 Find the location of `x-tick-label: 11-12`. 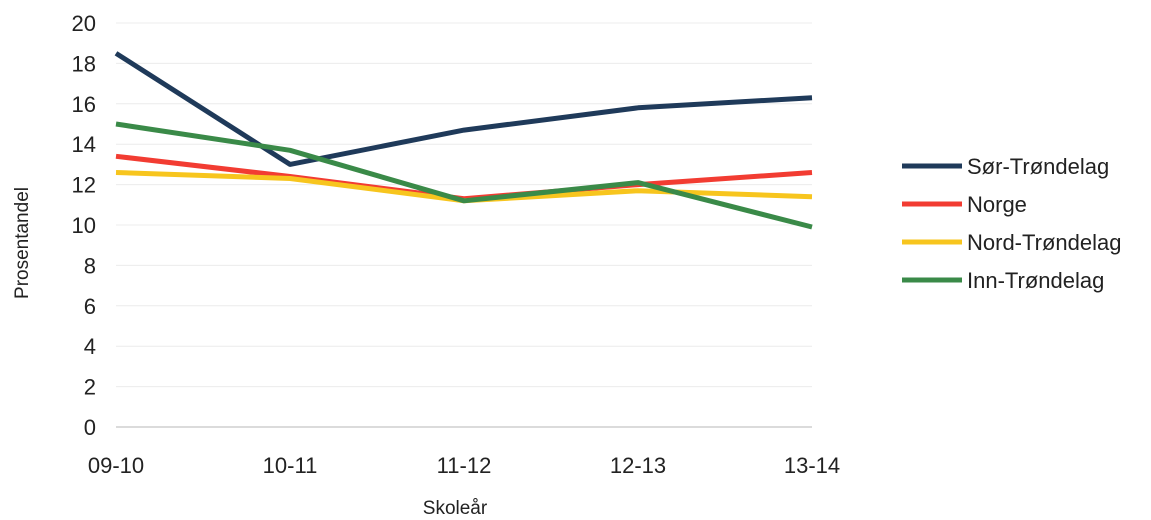

x-tick-label: 11-12 is located at coordinates (464, 465).